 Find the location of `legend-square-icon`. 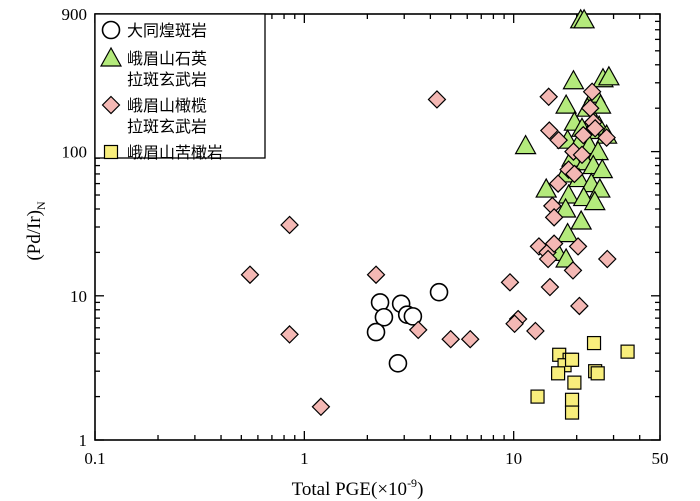

legend-square-icon is located at coordinates (111, 152).